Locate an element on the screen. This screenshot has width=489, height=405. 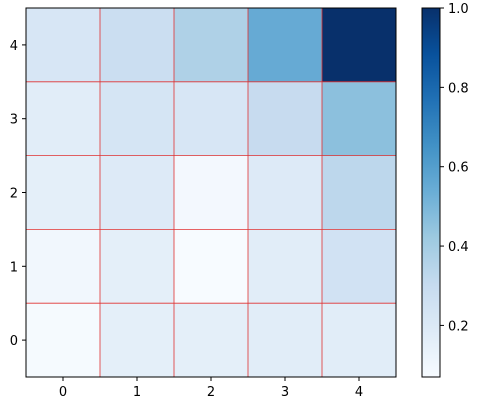
heatmap-cell-r0-c0 is located at coordinates (63, 340).